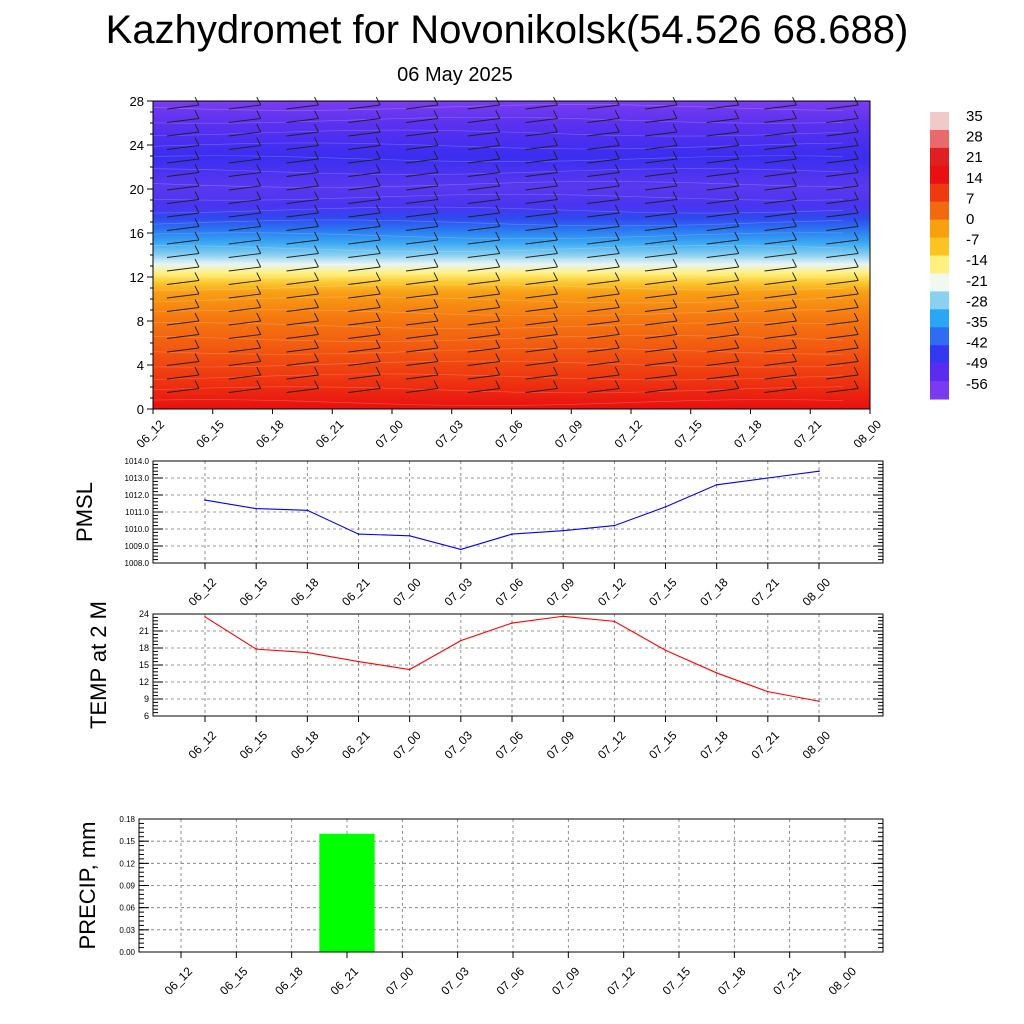 This screenshot has width=1024, height=1024. I want to click on x-tick-label: 07_06, so click(510, 745).